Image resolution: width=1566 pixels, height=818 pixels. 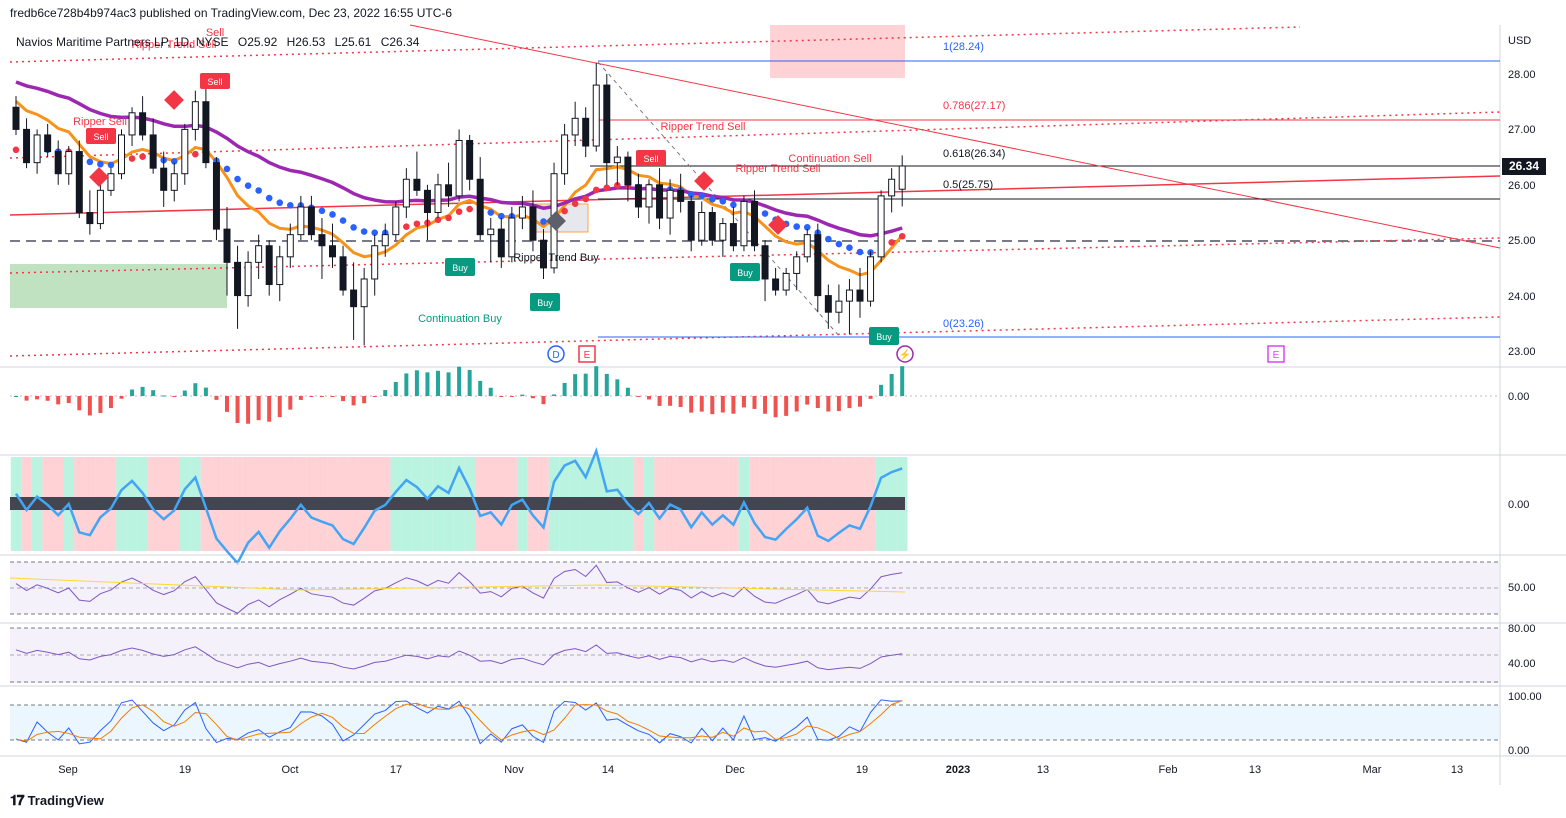 What do you see at coordinates (457, 503) in the screenshot?
I see `trend-zero-bar` at bounding box center [457, 503].